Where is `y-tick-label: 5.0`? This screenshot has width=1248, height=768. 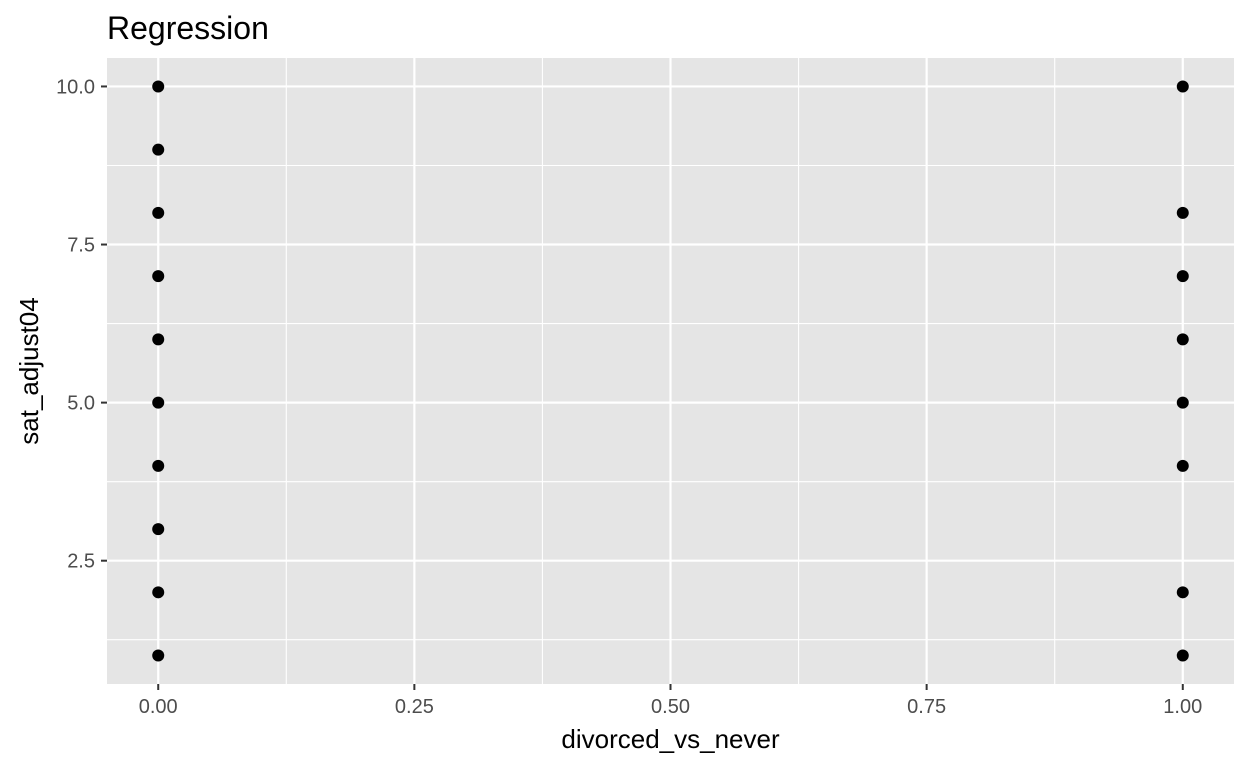 y-tick-label: 5.0 is located at coordinates (81, 404).